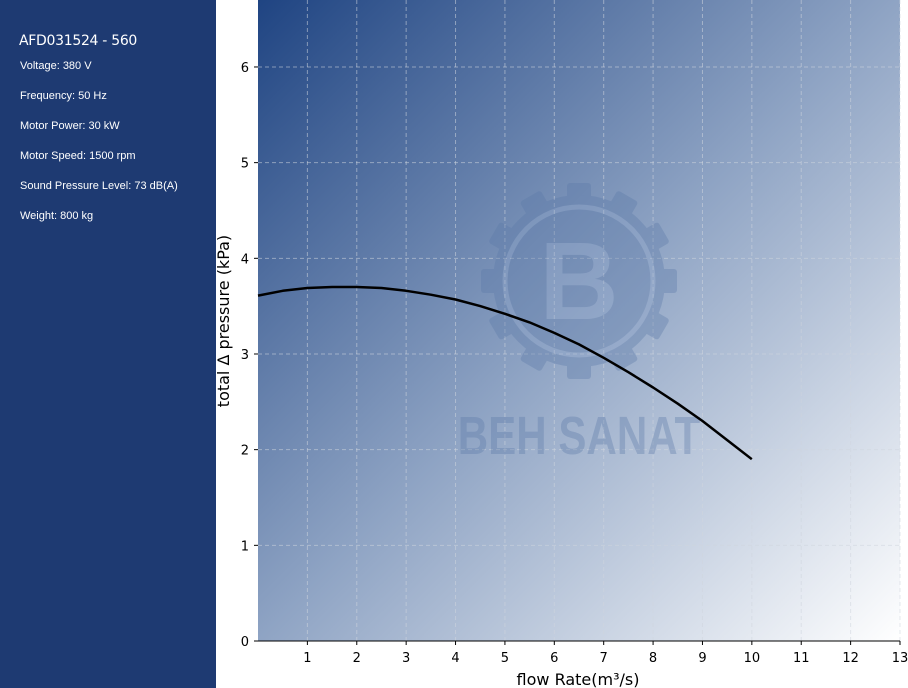 The image size is (908, 688). I want to click on series-layer, so click(505, 373).